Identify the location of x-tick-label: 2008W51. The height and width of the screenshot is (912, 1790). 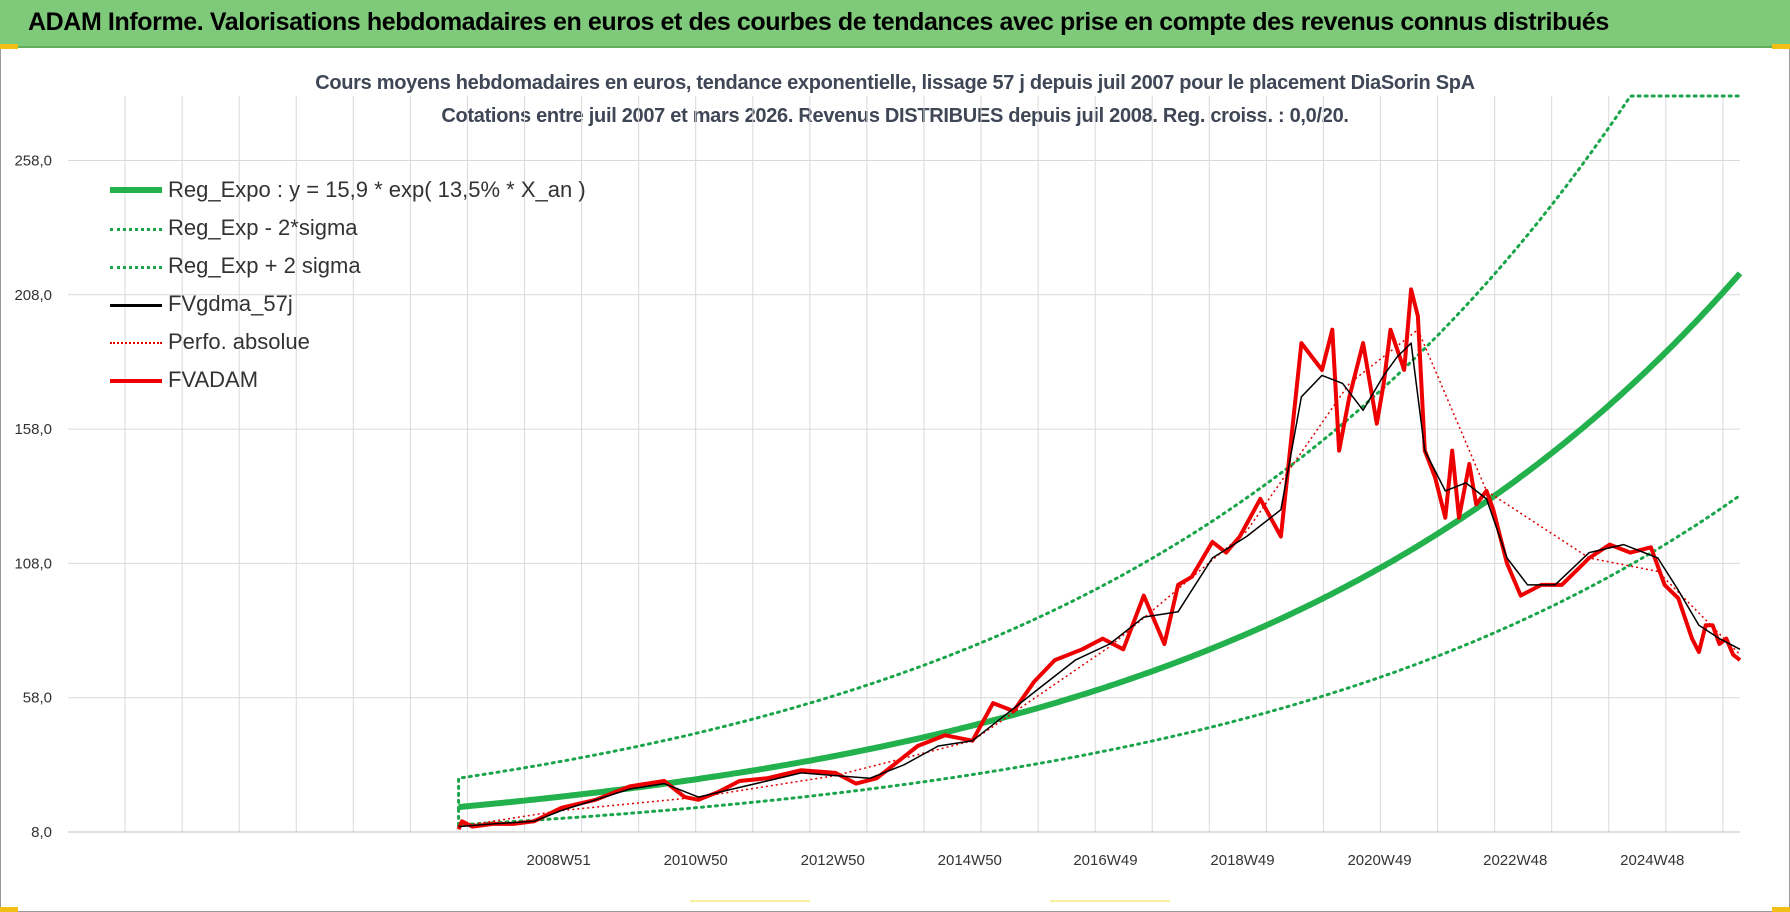
(559, 860).